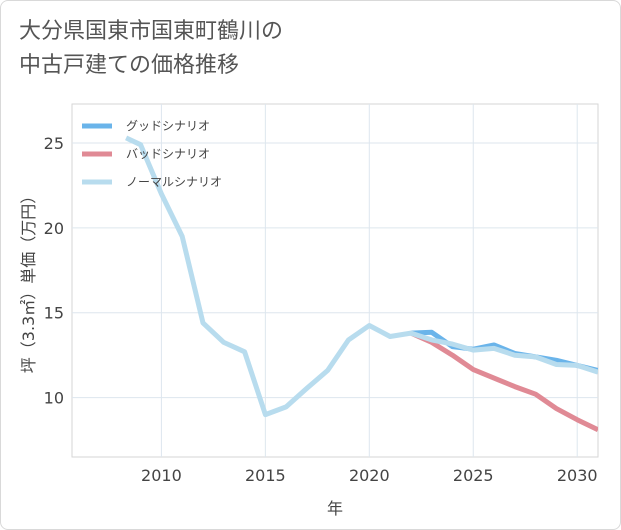 Image resolution: width=621 pixels, height=530 pixels. I want to click on chart-title-line-2: 中古戸建ての価格推移, so click(129, 65).